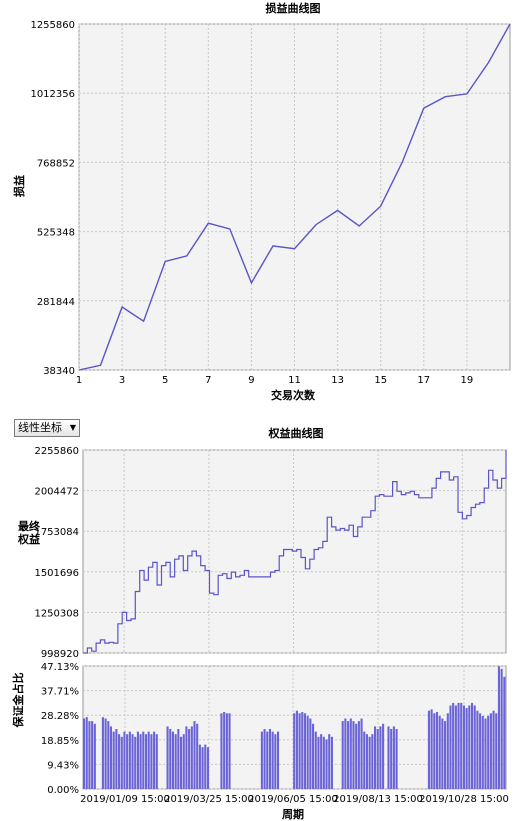  What do you see at coordinates (208, 380) in the screenshot?
I see `x-tick-label: 7` at bounding box center [208, 380].